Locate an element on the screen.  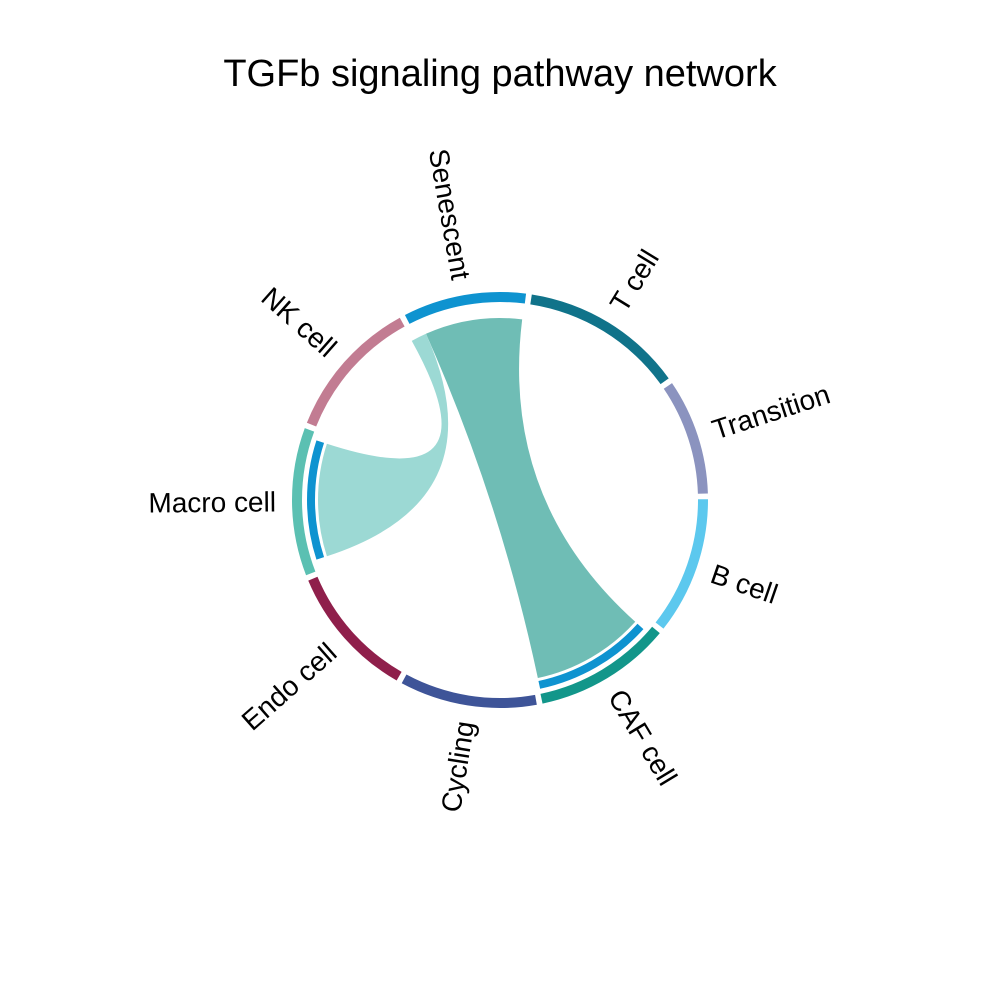
sector-label-caf-cell: CAF cell is located at coordinates (642, 737).